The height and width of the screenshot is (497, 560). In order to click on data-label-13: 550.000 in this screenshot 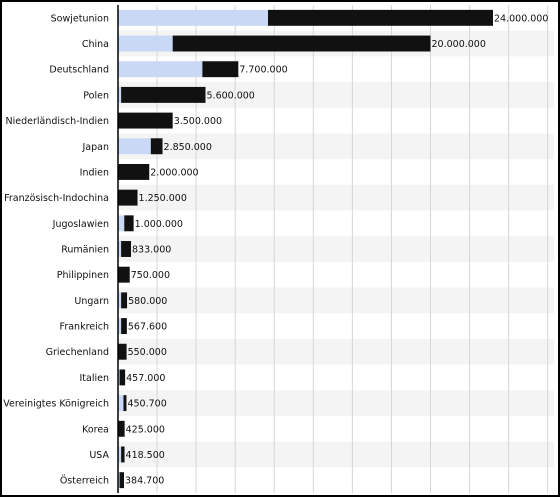, I will do `click(147, 352)`.